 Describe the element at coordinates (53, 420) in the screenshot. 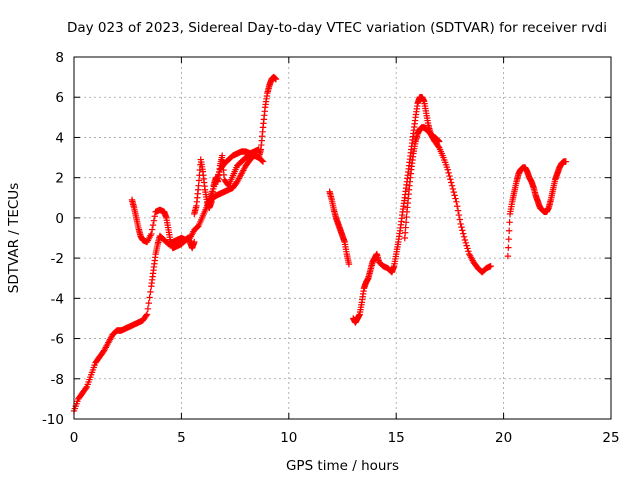

I see `y-tick-label: -10` at that location.